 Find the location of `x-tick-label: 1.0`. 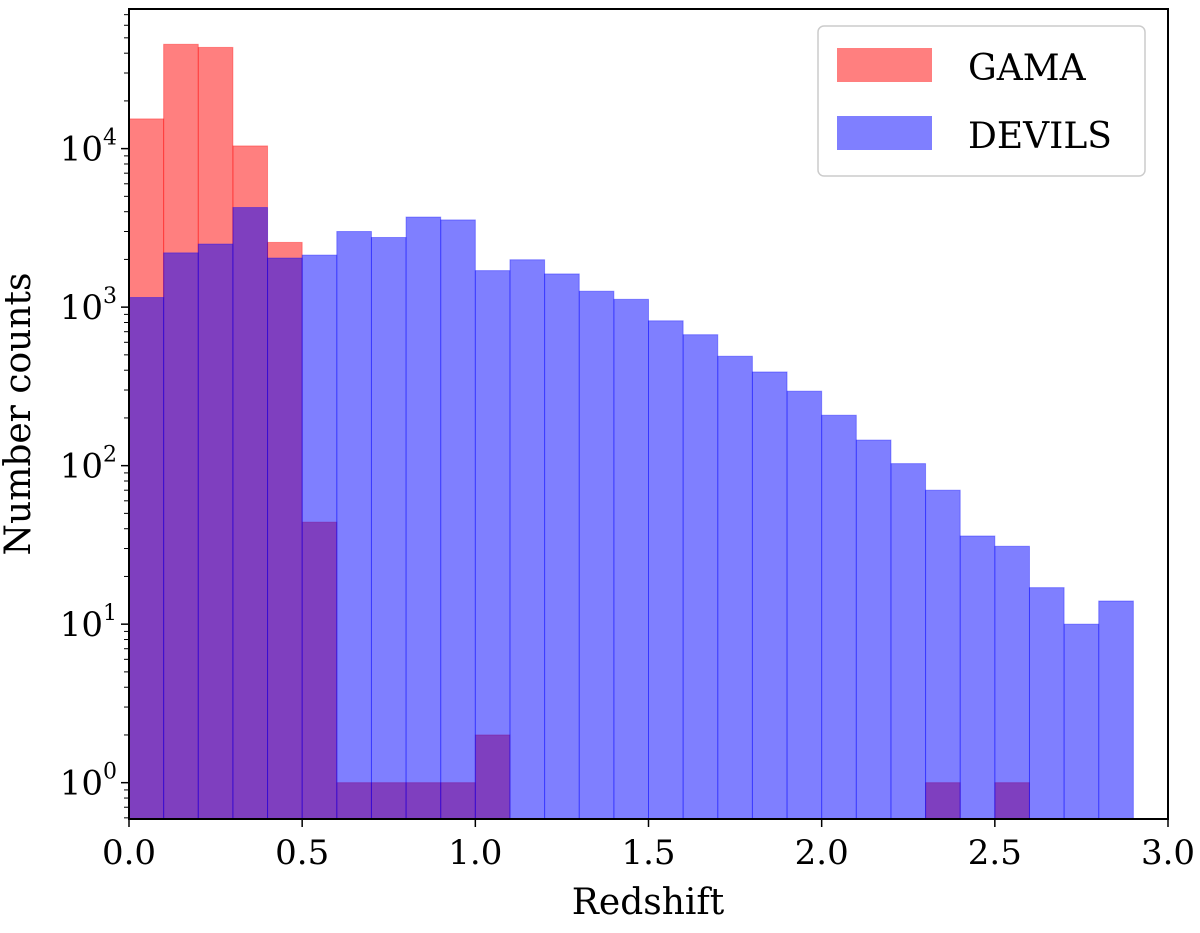

x-tick-label: 1.0 is located at coordinates (475, 853).